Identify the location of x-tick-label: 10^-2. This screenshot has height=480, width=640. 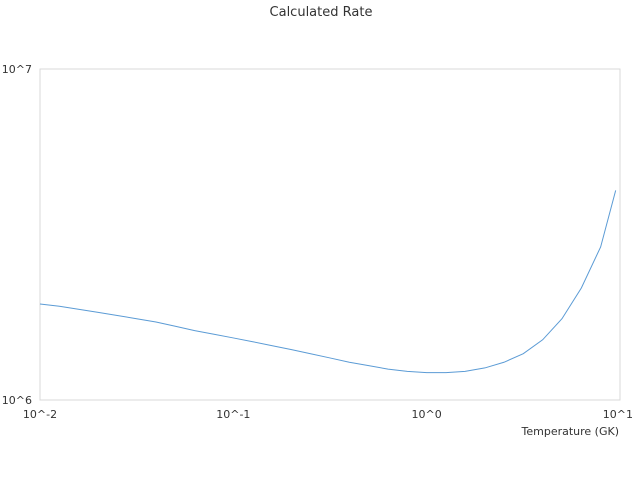
(40, 414).